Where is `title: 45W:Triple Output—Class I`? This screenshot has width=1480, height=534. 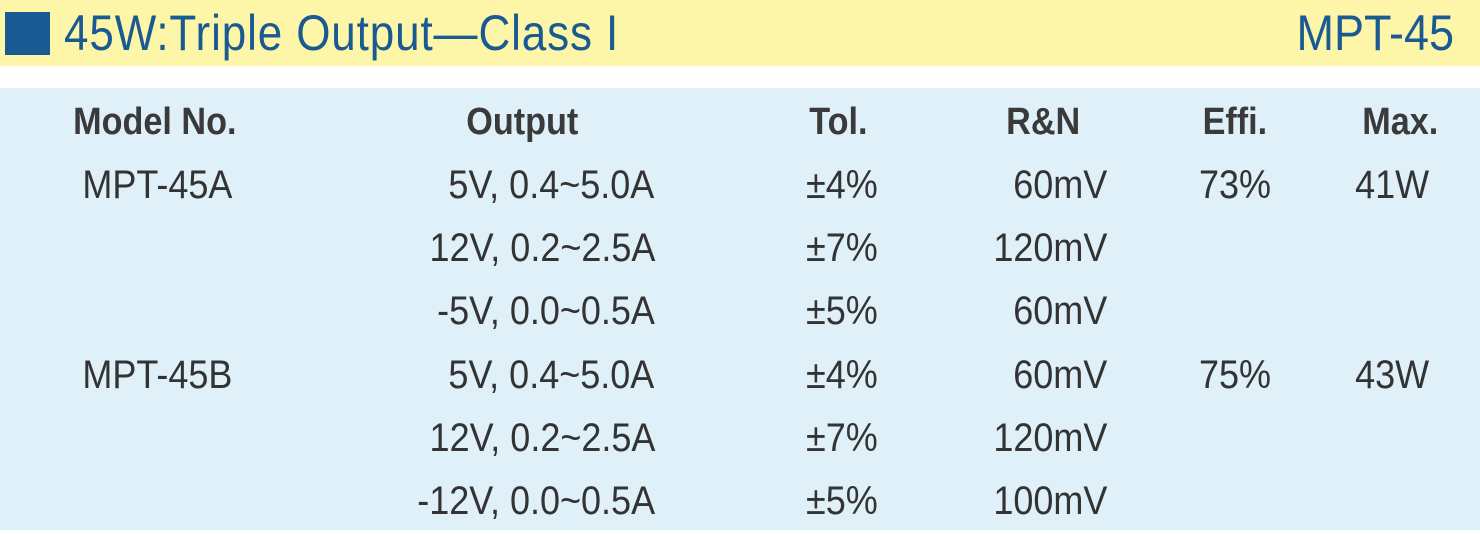
title: 45W:Triple Output—Class I is located at coordinates (342, 33).